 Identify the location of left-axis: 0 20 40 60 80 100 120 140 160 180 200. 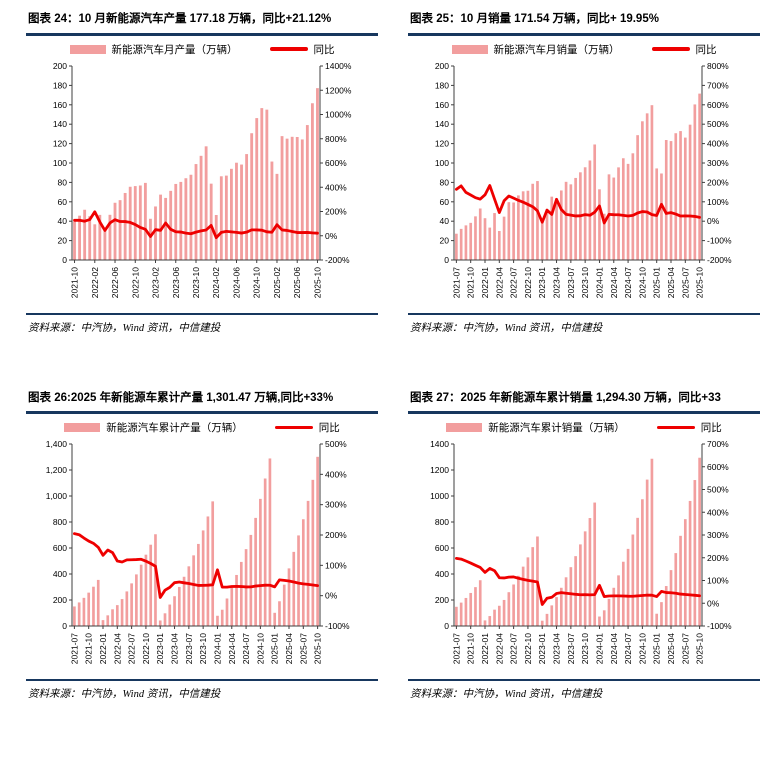
(63, 163).